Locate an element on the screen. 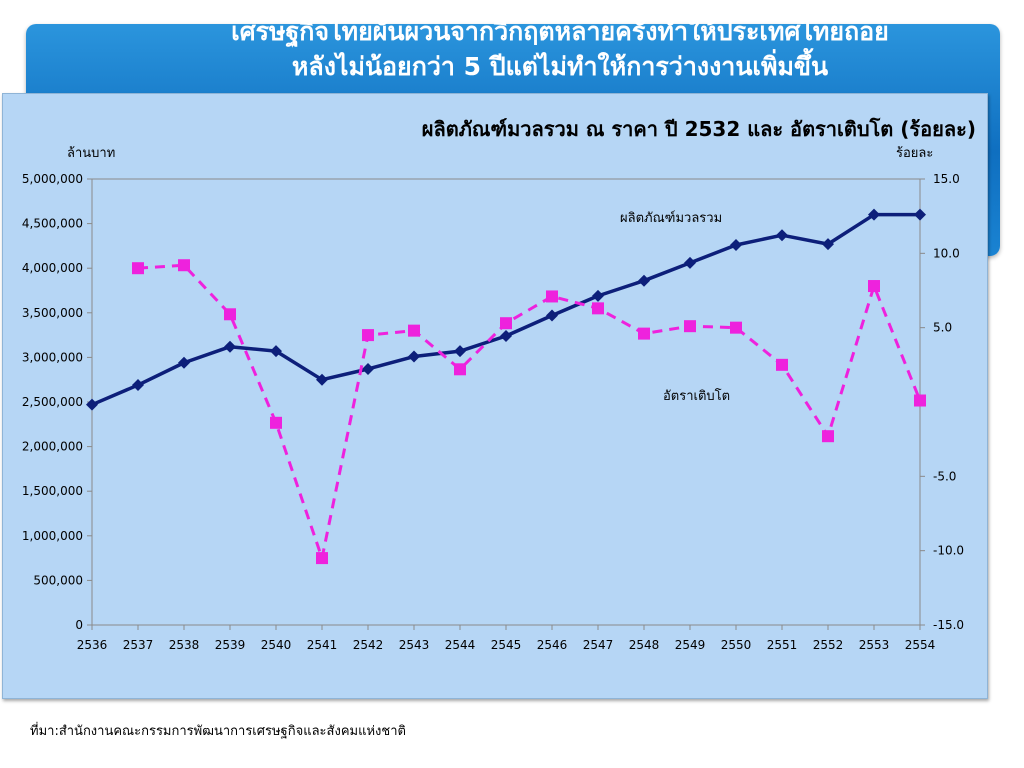 The width and height of the screenshot is (1024, 768). left-tick-label: 4,500,000 is located at coordinates (52, 224).